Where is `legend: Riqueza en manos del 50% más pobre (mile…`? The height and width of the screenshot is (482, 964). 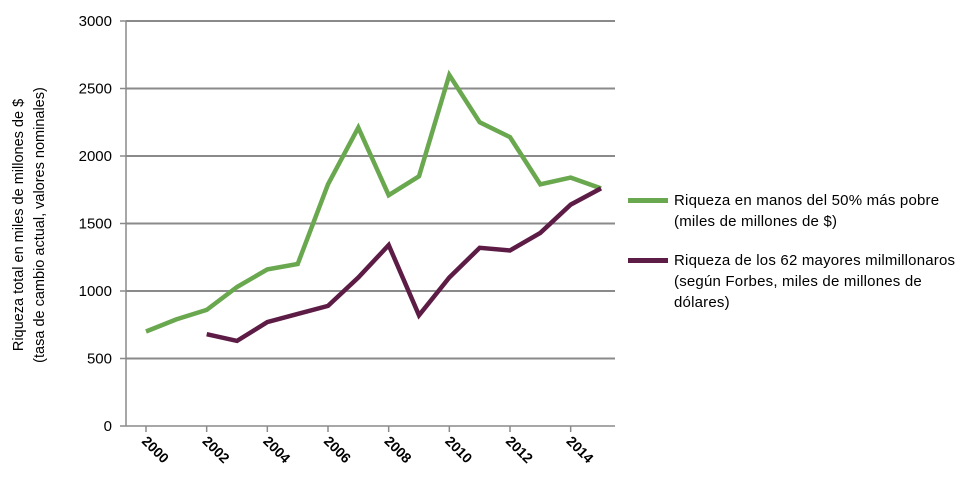
legend: Riqueza en manos del 50% más pobre (mile… is located at coordinates (793, 260).